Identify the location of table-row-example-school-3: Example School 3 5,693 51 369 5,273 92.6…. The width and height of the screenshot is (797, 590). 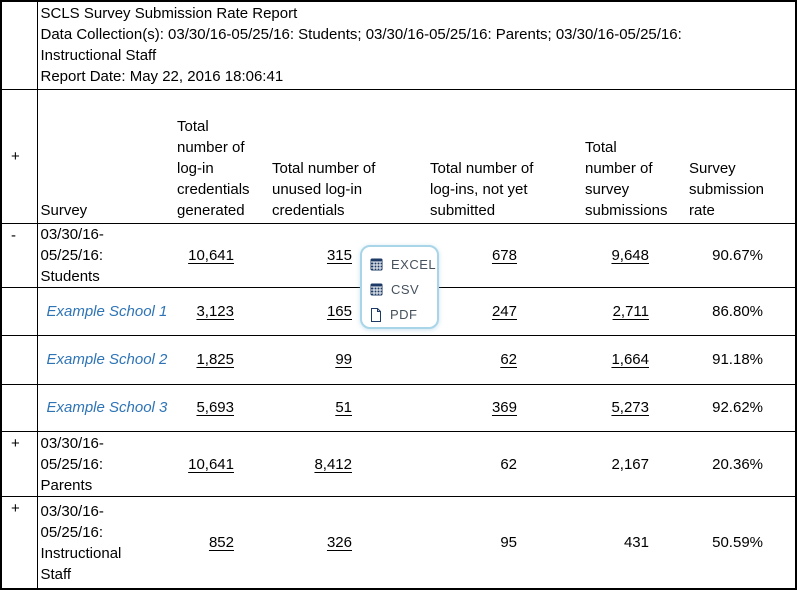
(398, 408).